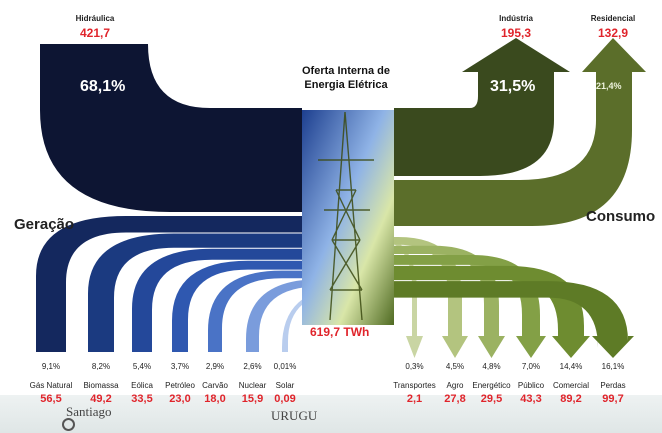  What do you see at coordinates (414, 399) in the screenshot?
I see `consumption-value-0: 2,1` at bounding box center [414, 399].